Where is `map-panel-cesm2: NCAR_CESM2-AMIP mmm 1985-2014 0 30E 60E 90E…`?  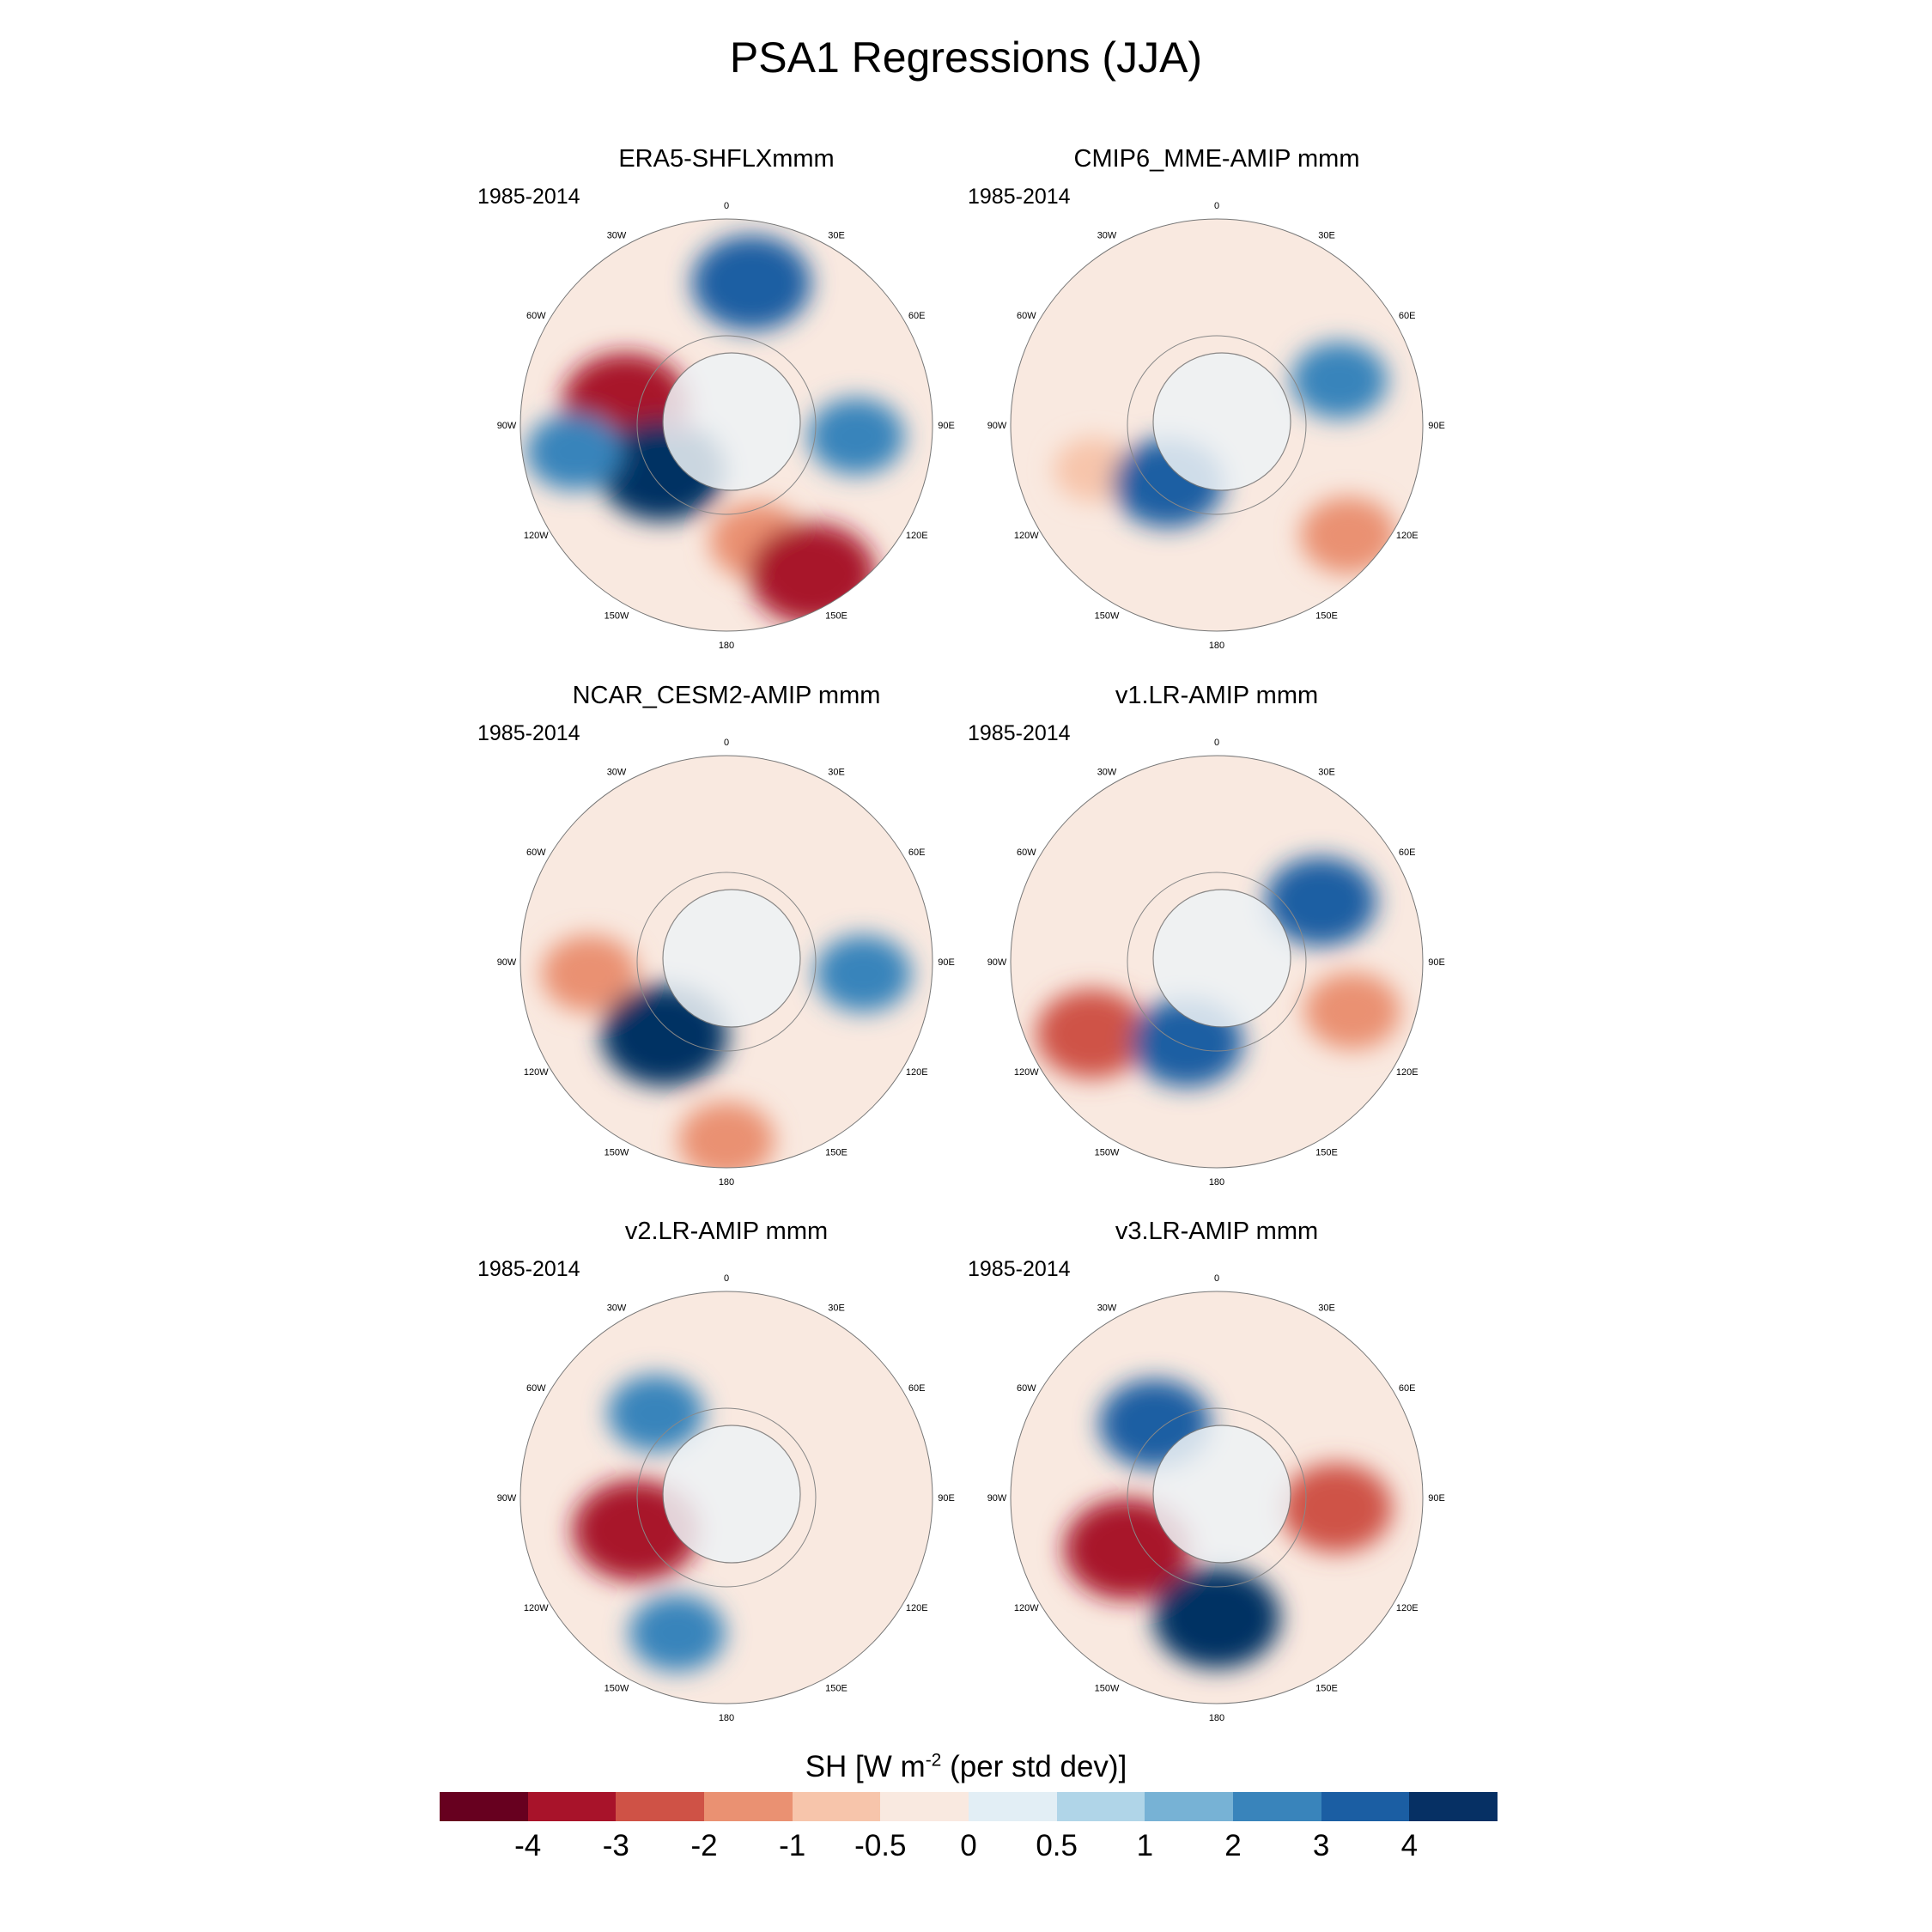 map-panel-cesm2: NCAR_CESM2-AMIP mmm 1985-2014 0 30E 60E 90E… is located at coordinates (722, 947).